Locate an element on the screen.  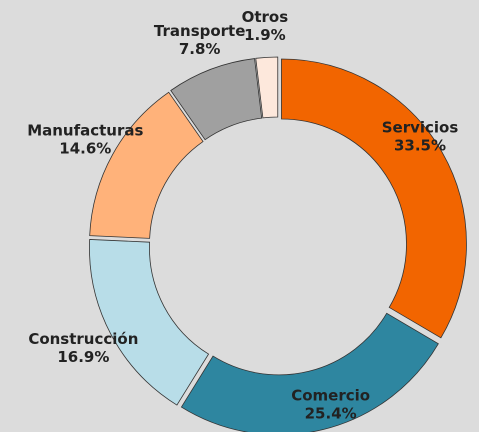
segment-value: 7.8% is located at coordinates (200, 49).